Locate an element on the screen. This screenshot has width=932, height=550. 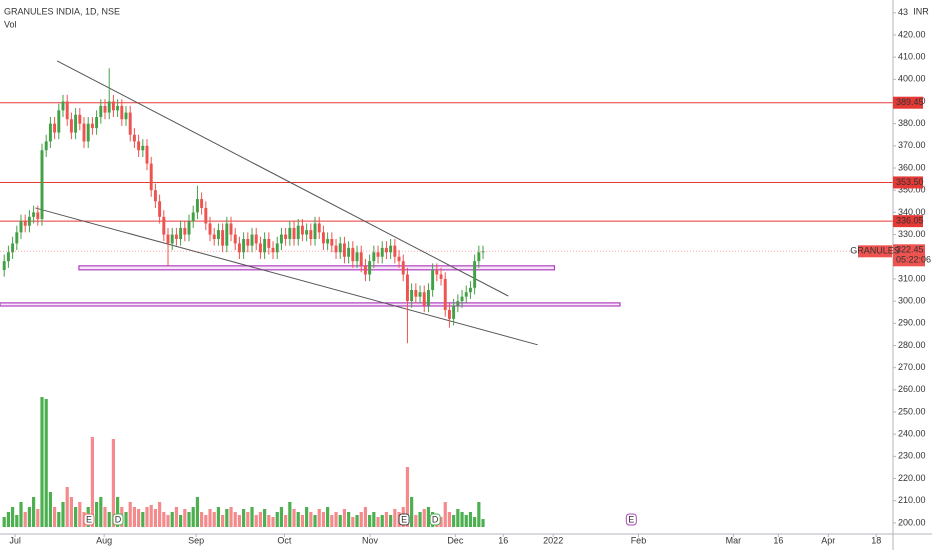
y-tick-label: 290.00 is located at coordinates (912, 323).